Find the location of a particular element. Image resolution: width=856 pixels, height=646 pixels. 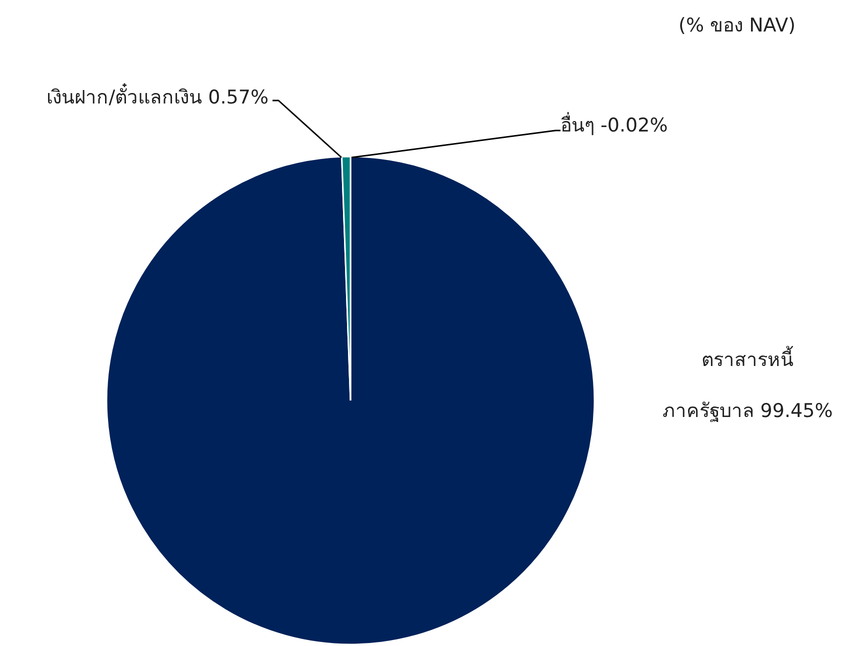

text: (% ของ NAV) is located at coordinates (737, 25).